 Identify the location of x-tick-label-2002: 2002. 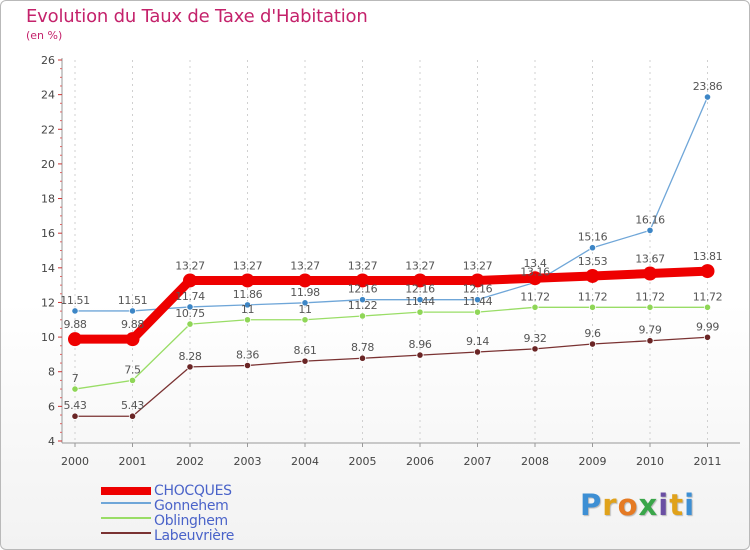
(190, 461).